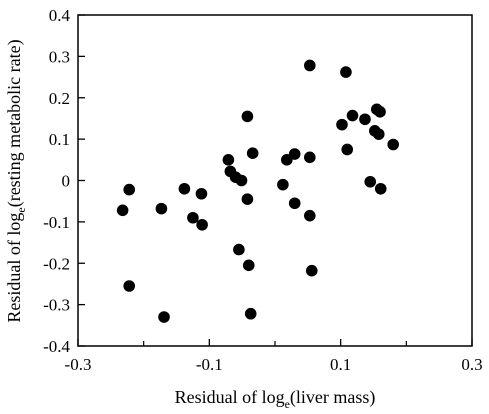  Describe the element at coordinates (59, 56) in the screenshot. I see `y-tick-label: 0.3` at that location.